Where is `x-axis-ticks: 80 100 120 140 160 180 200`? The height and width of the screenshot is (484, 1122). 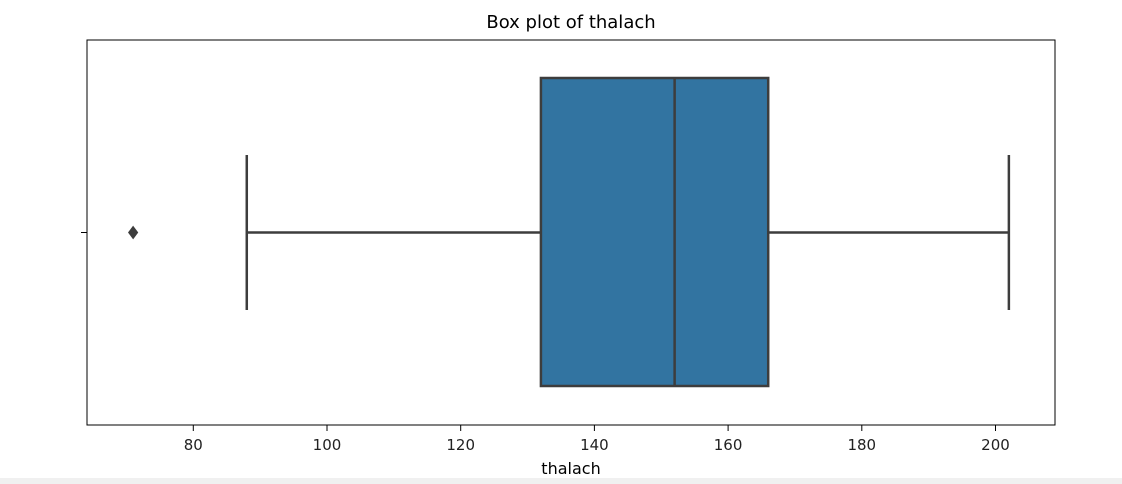 x-axis-ticks: 80 100 120 140 160 180 200 is located at coordinates (597, 439).